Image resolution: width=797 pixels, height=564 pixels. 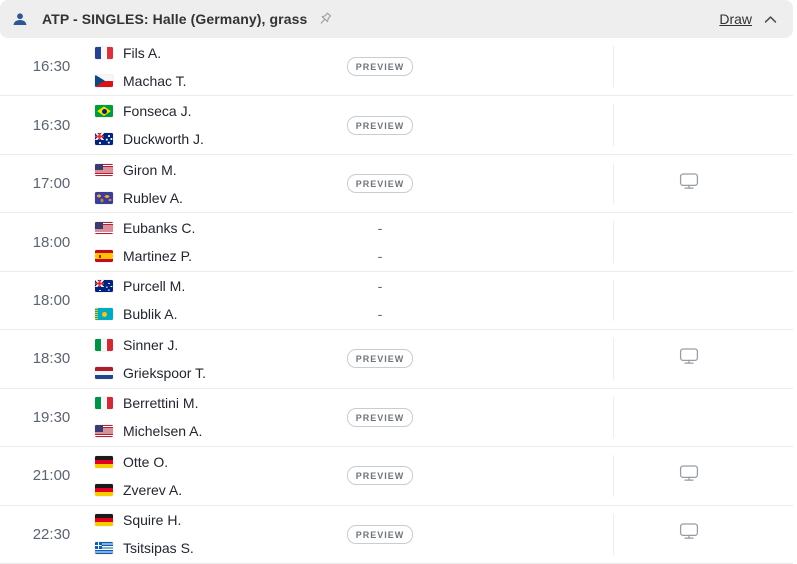 I want to click on home-player: Sinner J., so click(x=217, y=345).